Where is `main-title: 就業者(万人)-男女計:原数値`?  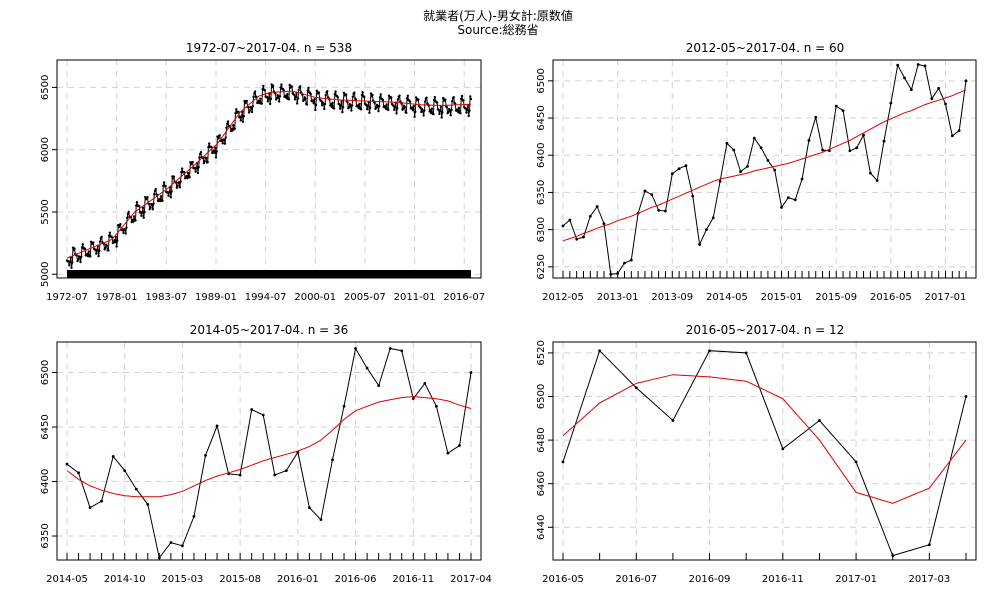
main-title: 就業者(万人)-男女計:原数値 is located at coordinates (498, 15).